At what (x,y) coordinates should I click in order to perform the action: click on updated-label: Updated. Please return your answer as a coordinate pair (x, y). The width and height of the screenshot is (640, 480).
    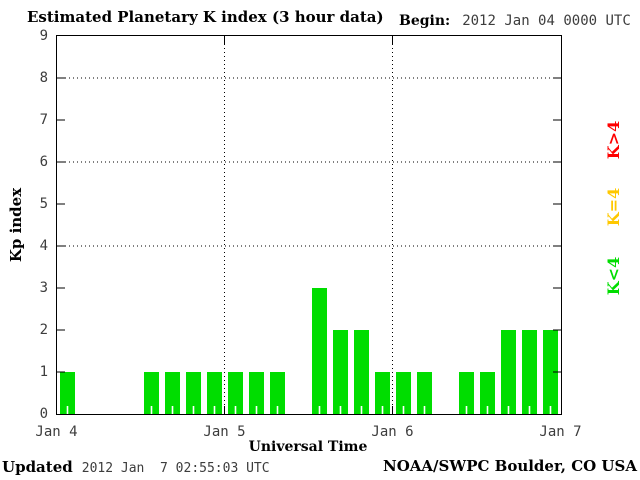
    Looking at the image, I should click on (37, 467).